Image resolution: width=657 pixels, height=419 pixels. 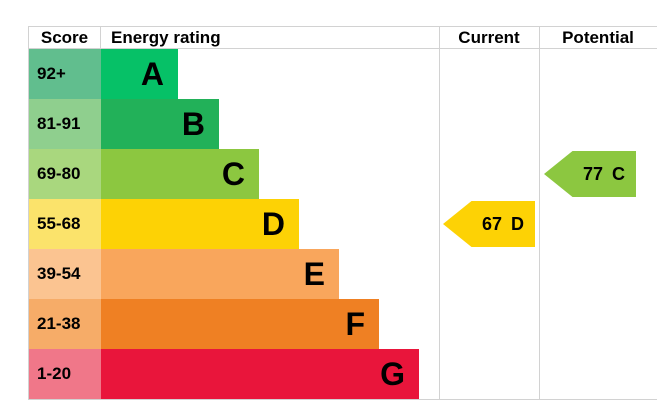 What do you see at coordinates (65, 37) in the screenshot?
I see `header-score: Score` at bounding box center [65, 37].